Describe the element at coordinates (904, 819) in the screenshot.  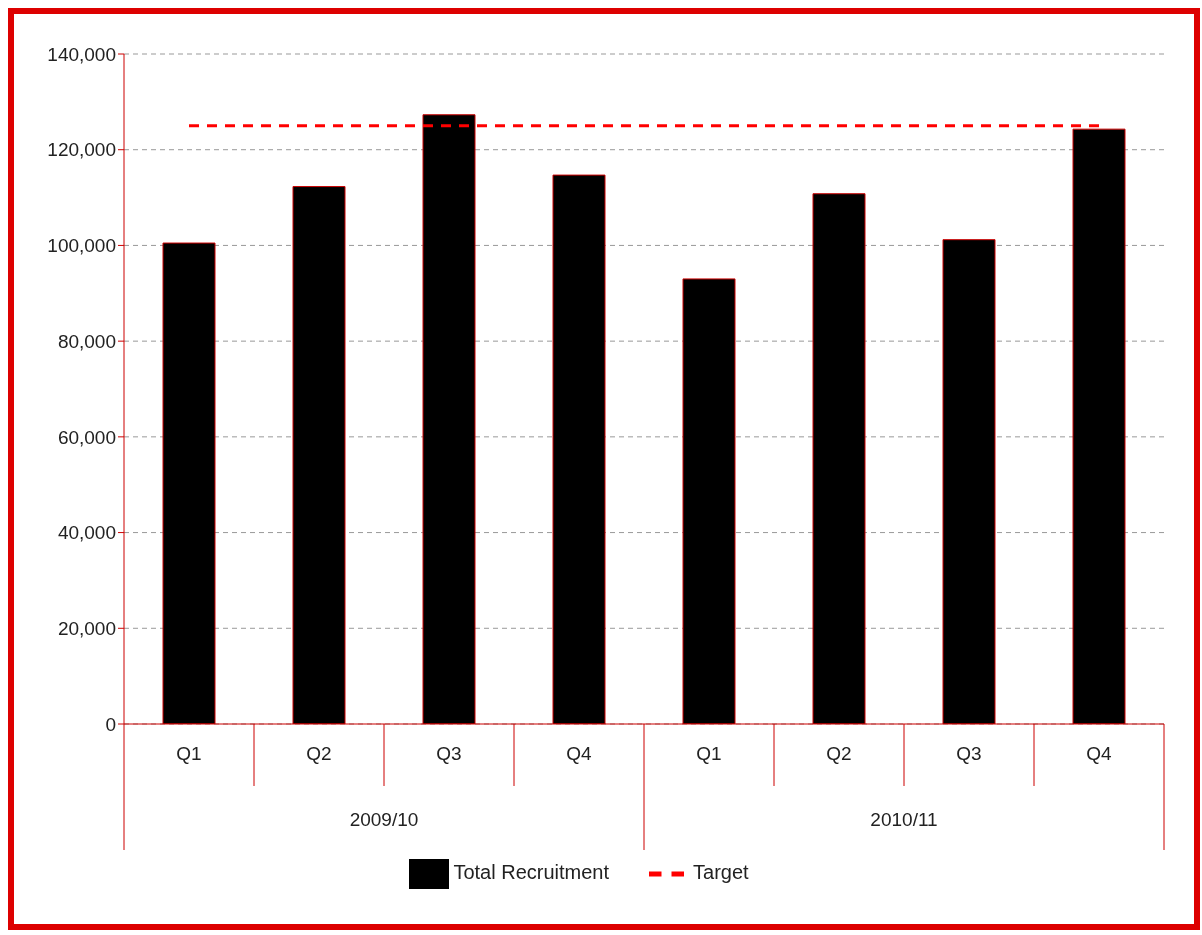
I see `text: 2010/11` at that location.